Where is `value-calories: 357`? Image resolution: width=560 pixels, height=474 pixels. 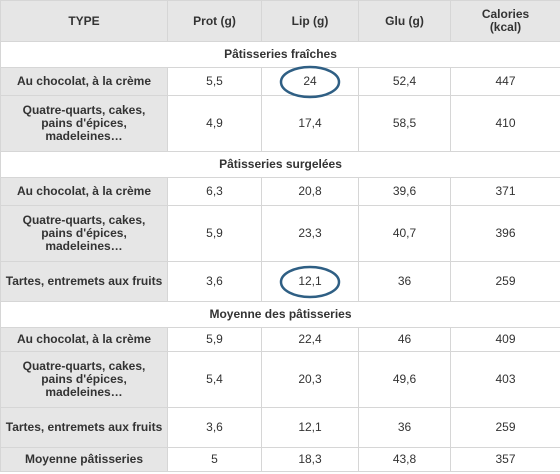
value-calories: 357 is located at coordinates (505, 459).